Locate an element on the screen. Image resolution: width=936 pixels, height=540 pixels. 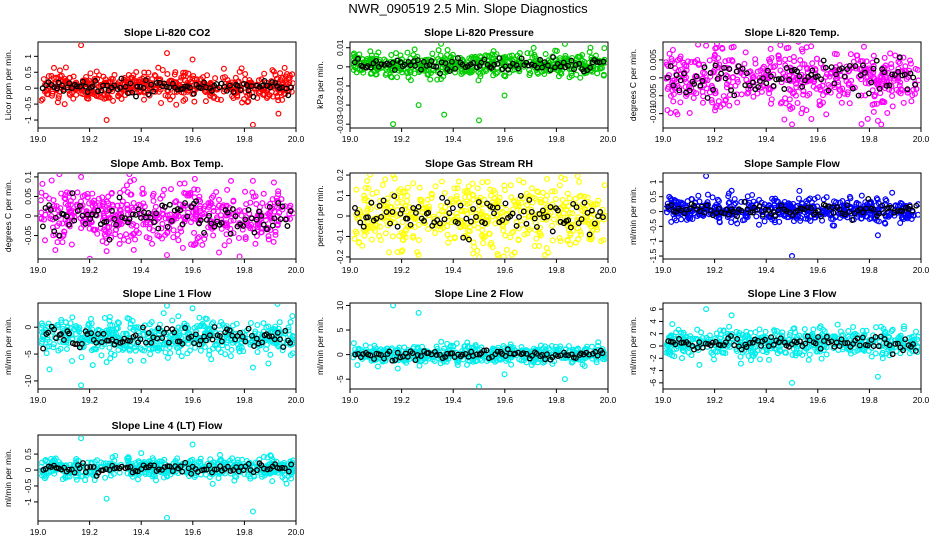
y-tick-label: 0 is located at coordinates (28, 88).